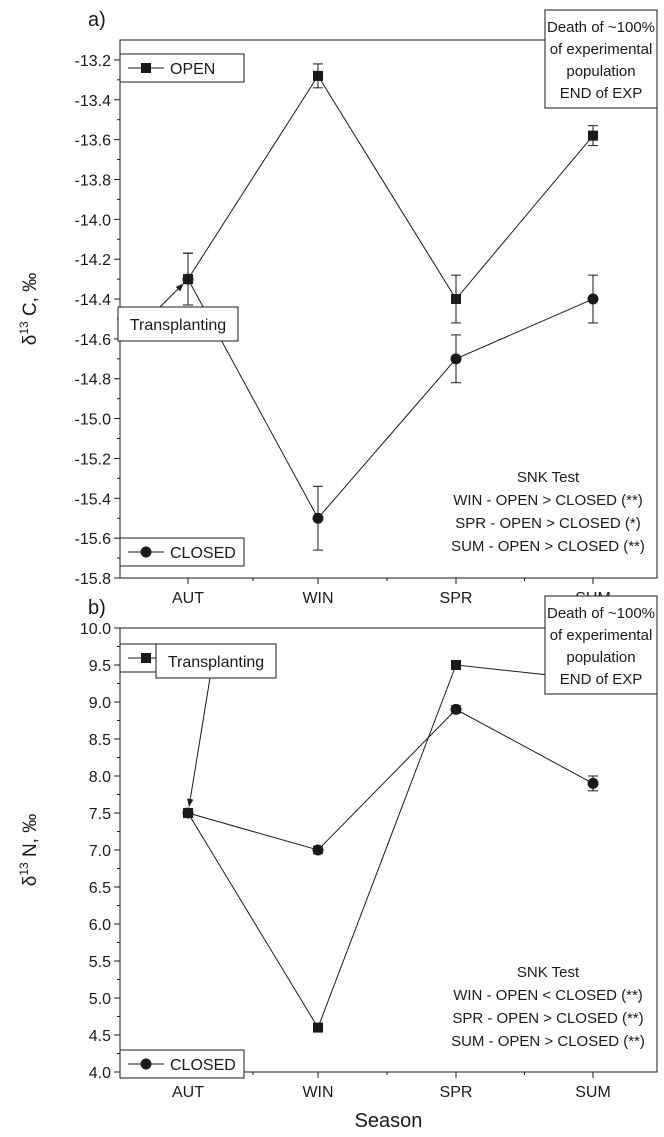 The width and height of the screenshot is (664, 1137). Describe the element at coordinates (390, 187) in the screenshot. I see `series-line-open` at that location.